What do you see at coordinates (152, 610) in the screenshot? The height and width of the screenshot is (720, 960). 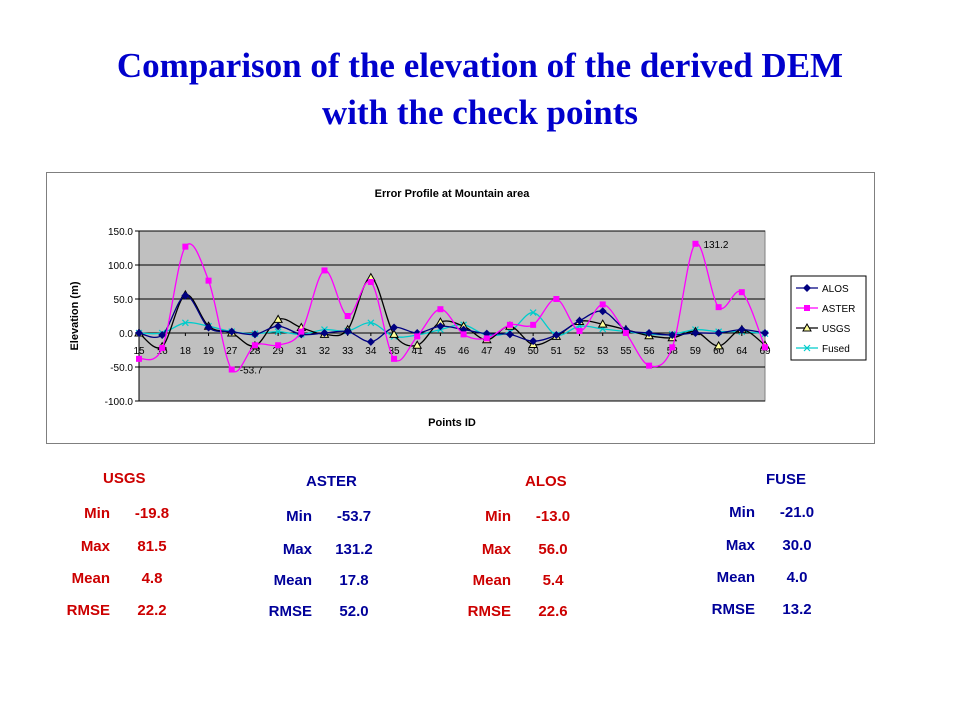 I see `stats-value: 22.2` at bounding box center [152, 610].